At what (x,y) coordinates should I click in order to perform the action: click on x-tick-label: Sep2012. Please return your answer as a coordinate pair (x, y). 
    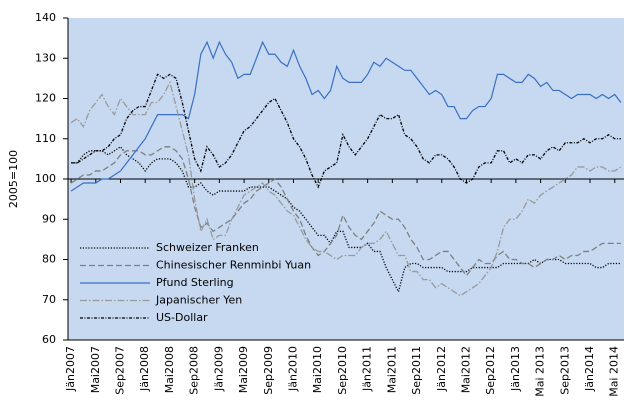
    Looking at the image, I should click on (490, 370).